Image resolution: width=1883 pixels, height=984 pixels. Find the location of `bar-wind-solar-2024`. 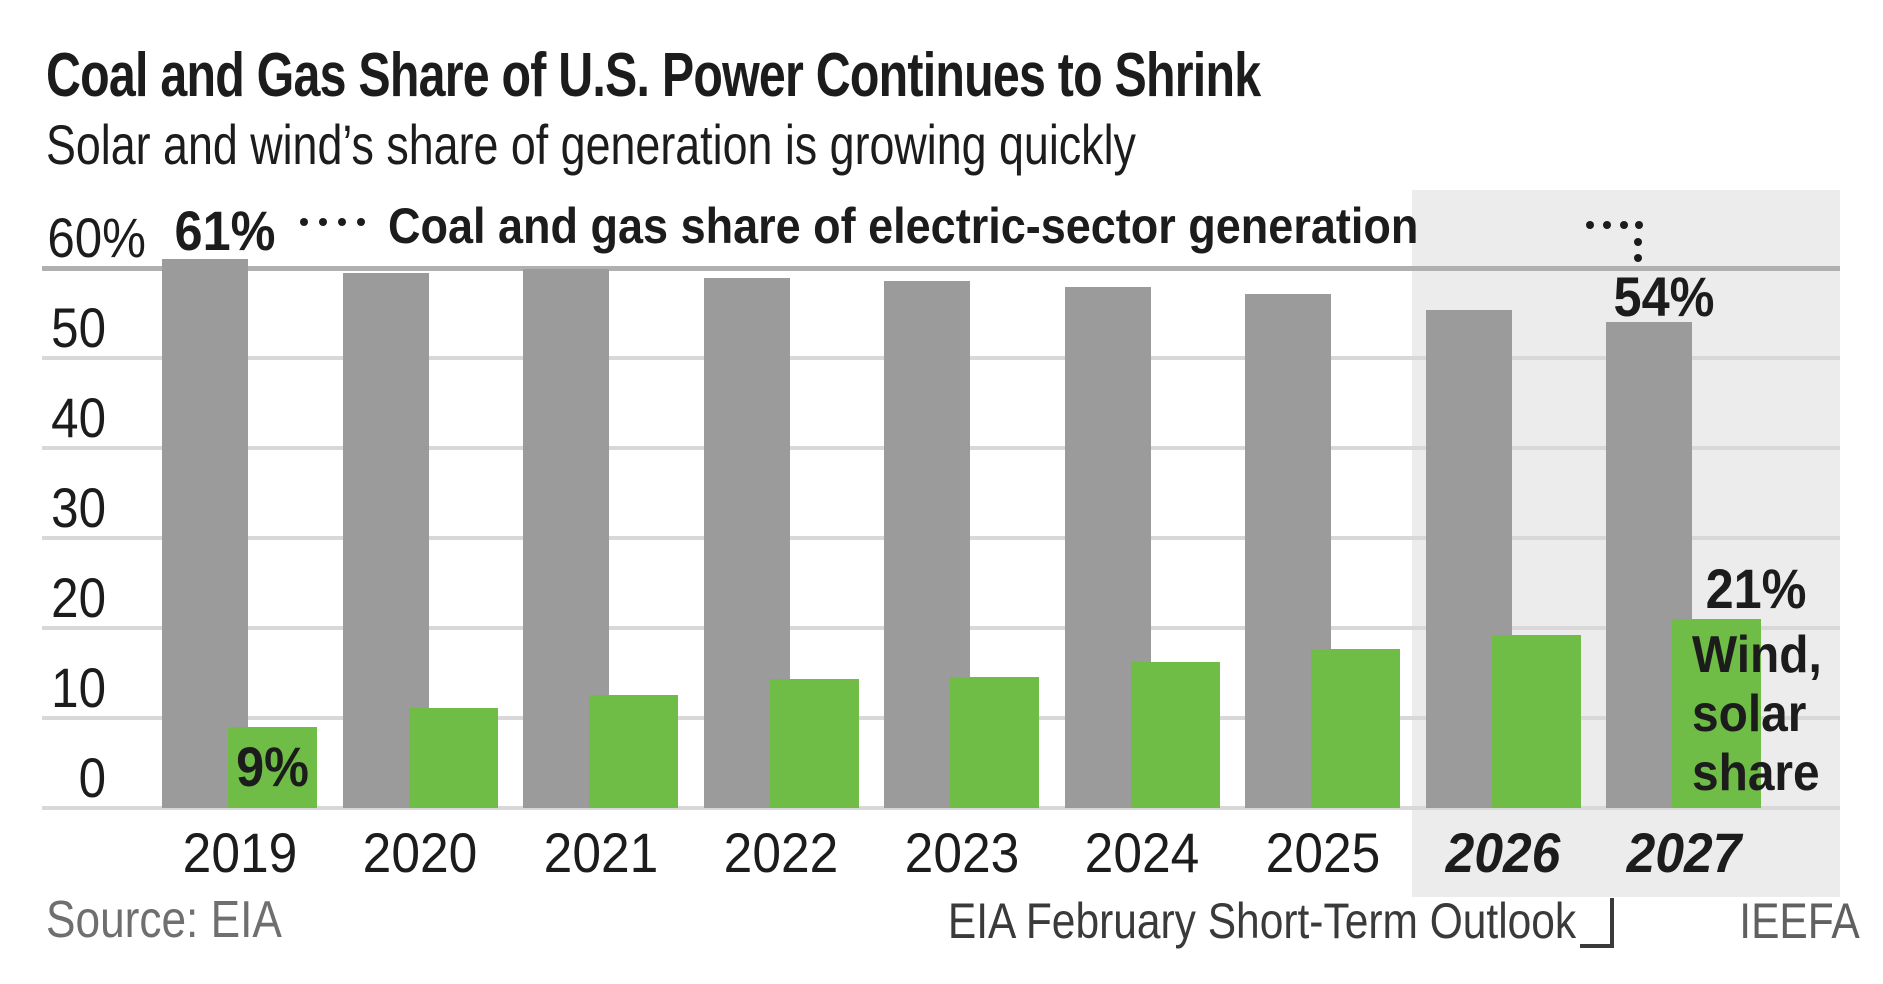

bar-wind-solar-2024 is located at coordinates (1175, 735).